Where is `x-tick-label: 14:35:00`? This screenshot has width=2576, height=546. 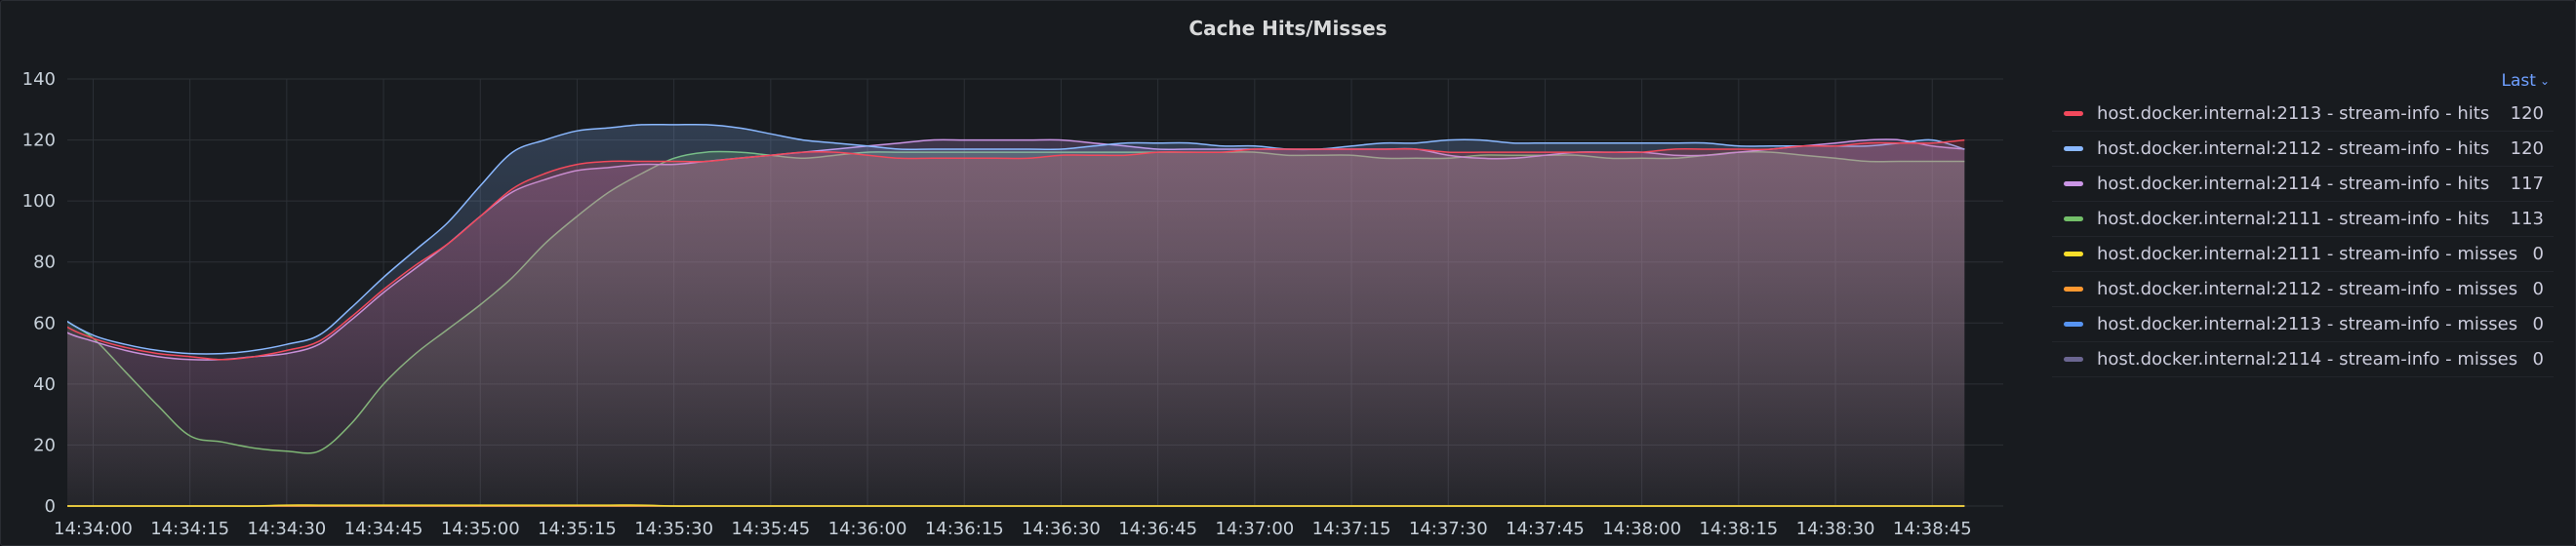 x-tick-label: 14:35:00 is located at coordinates (480, 529).